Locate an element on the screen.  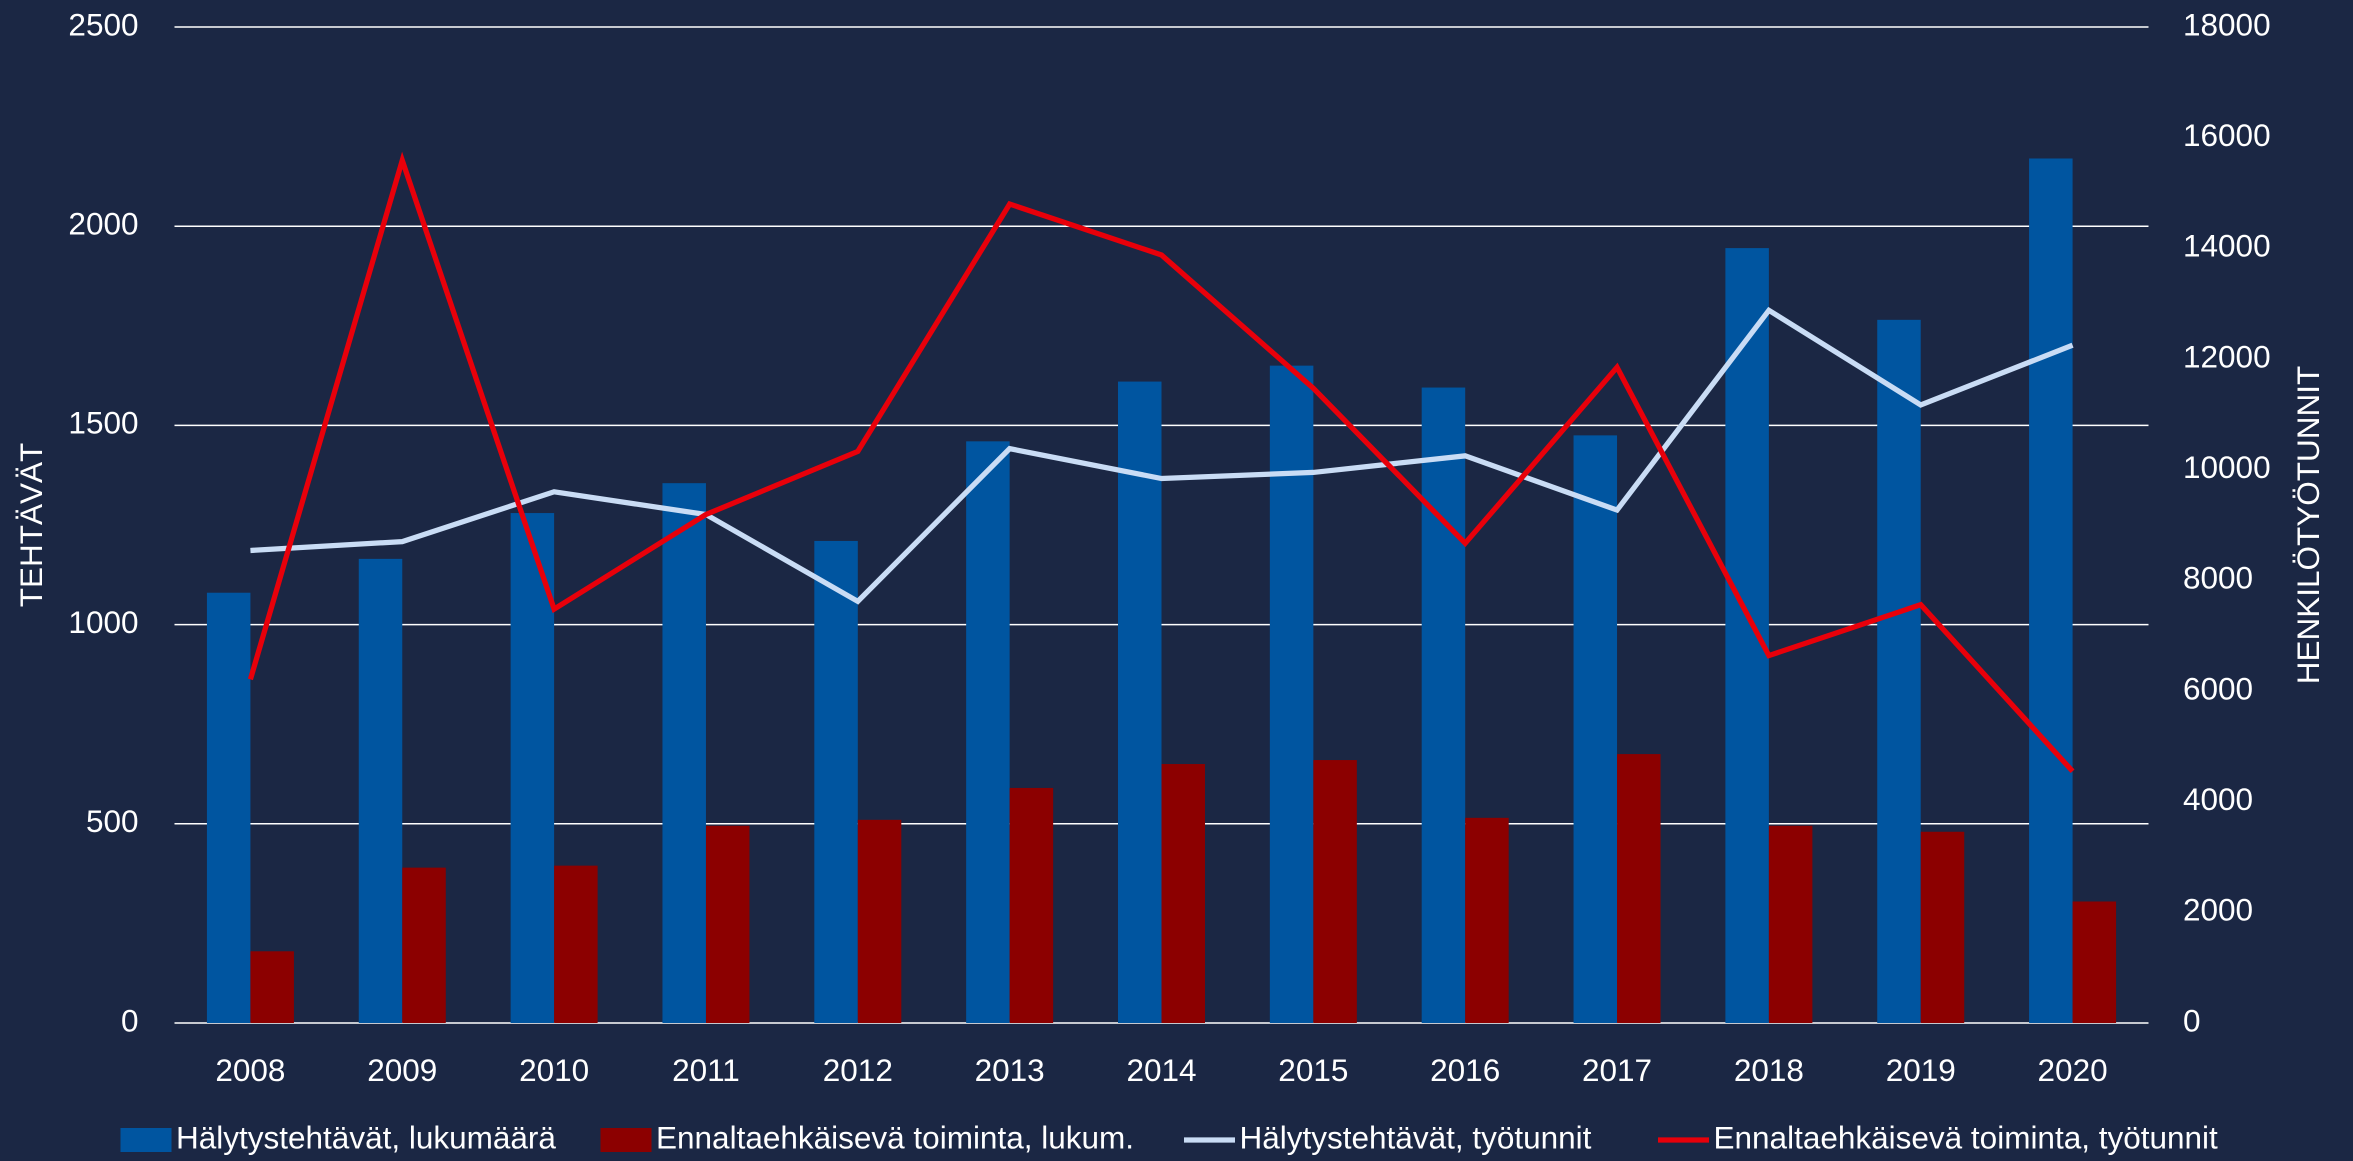
x-tick-label: 2019 is located at coordinates (1921, 1070).